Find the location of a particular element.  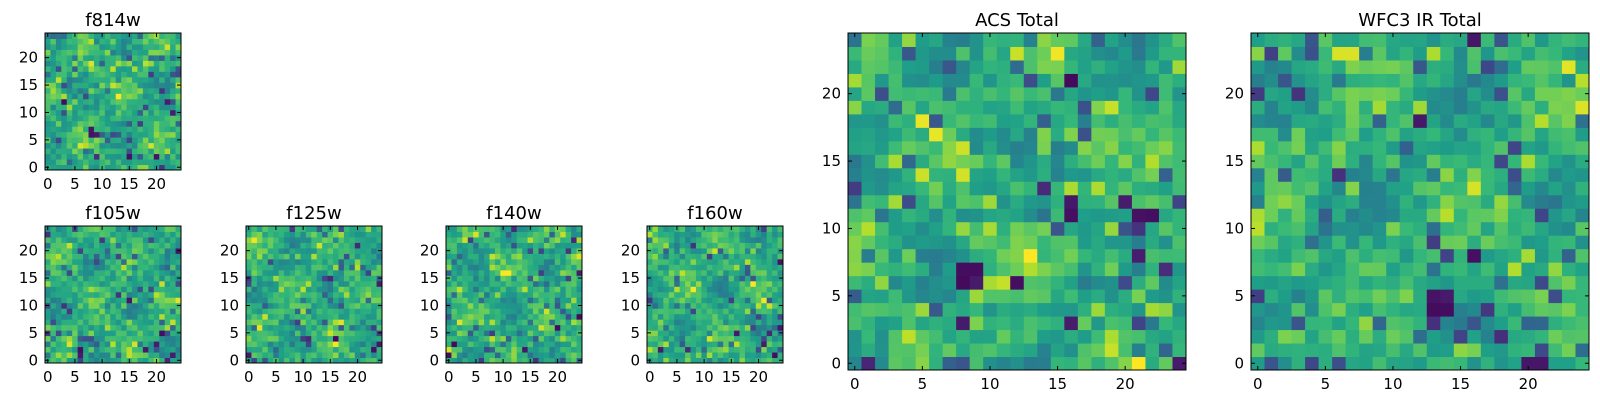

y-tick-label: 15 is located at coordinates (630, 278).